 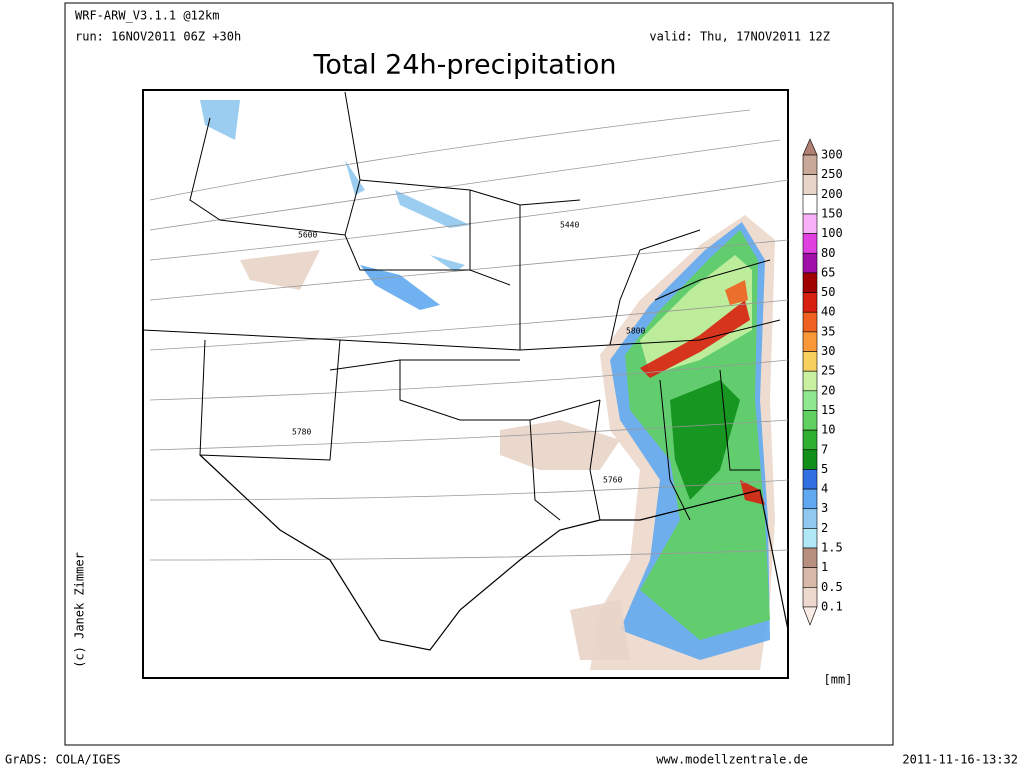 I want to click on valid-info: valid: Thu, 17NOV2011 12Z, so click(x=739, y=37).